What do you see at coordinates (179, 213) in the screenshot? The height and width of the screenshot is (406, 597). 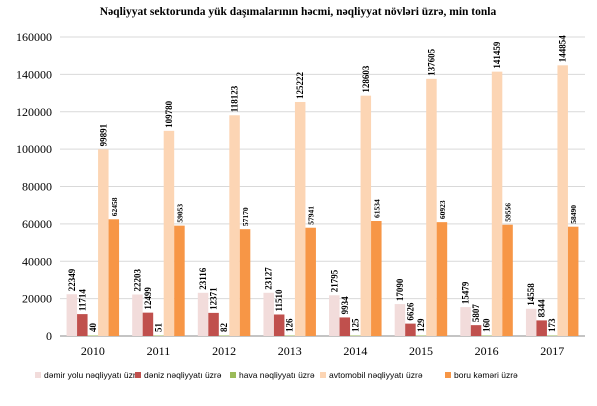 I see `data-label: 59053` at bounding box center [179, 213].